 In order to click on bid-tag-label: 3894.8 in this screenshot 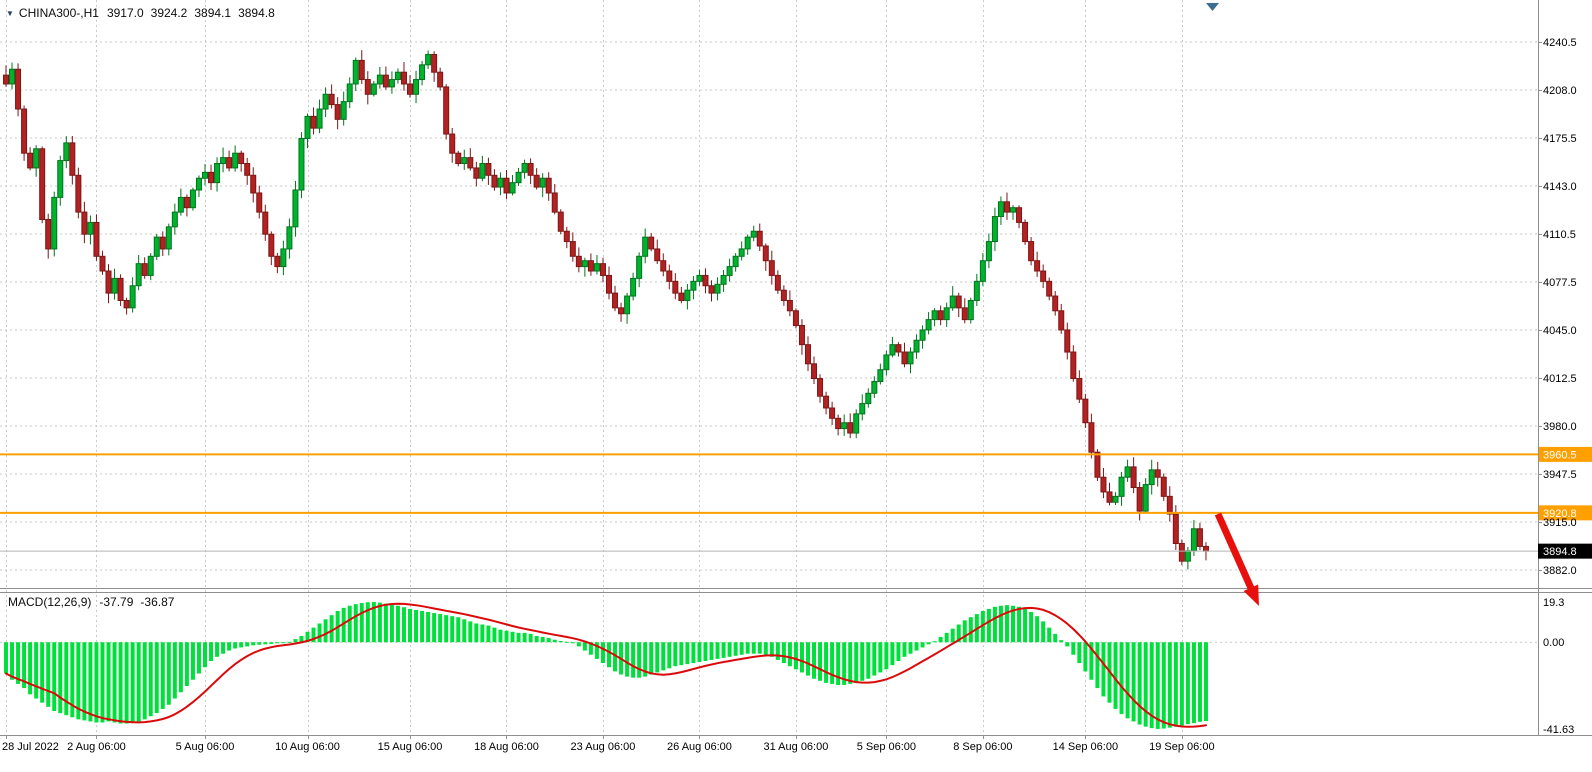, I will do `click(1560, 552)`.